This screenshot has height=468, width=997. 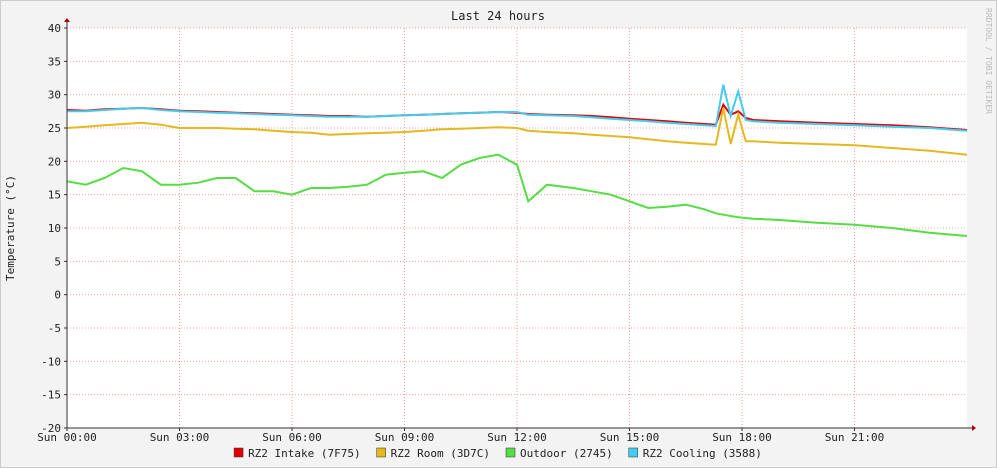 I want to click on y-tick-label: -20, so click(x=51, y=428).